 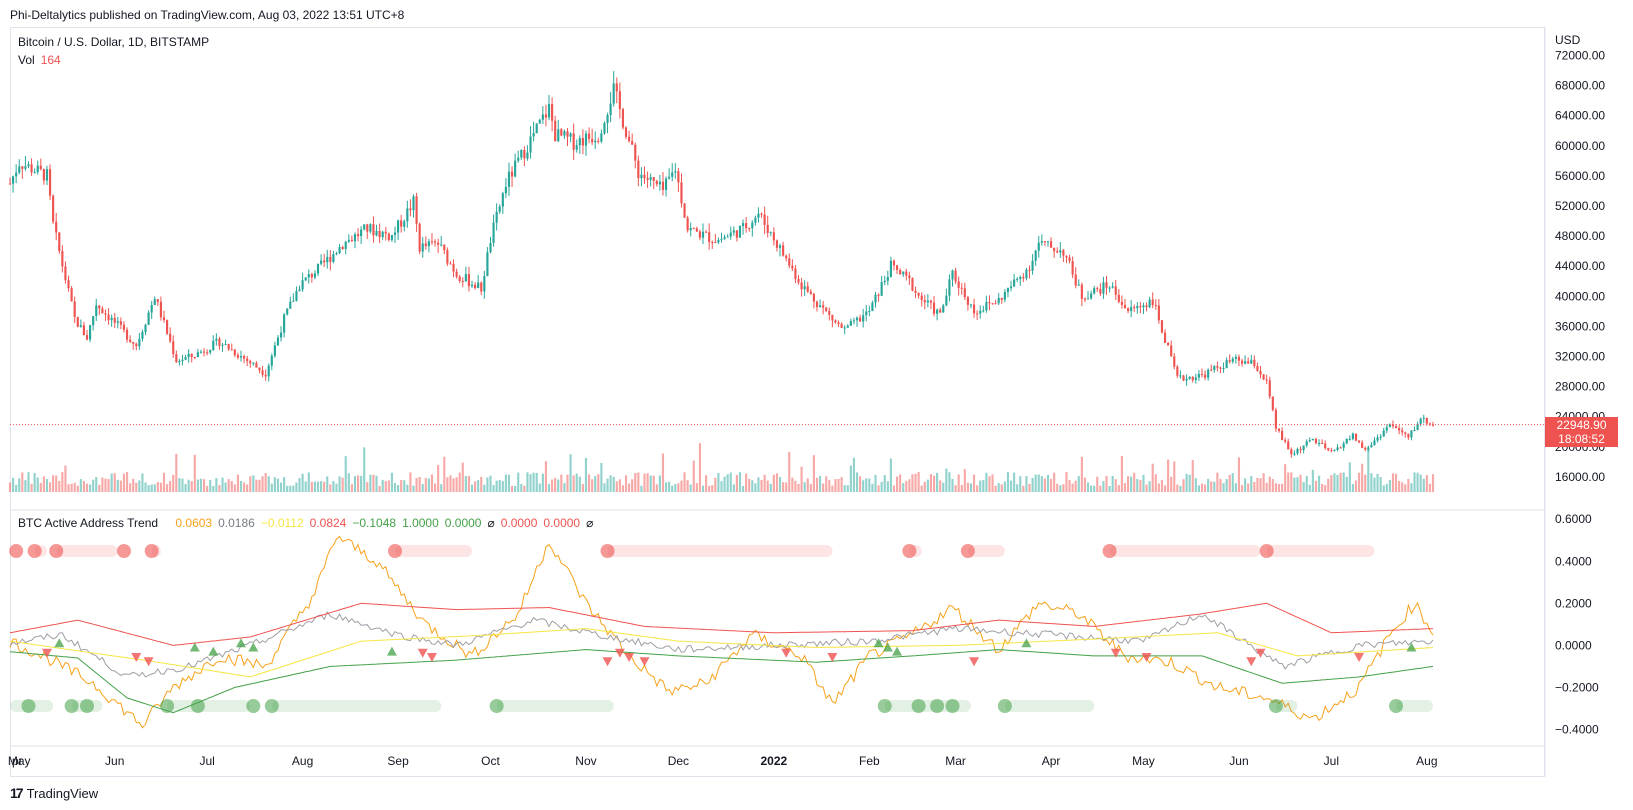 What do you see at coordinates (721, 681) in the screenshot?
I see `indicator-series-line` at bounding box center [721, 681].